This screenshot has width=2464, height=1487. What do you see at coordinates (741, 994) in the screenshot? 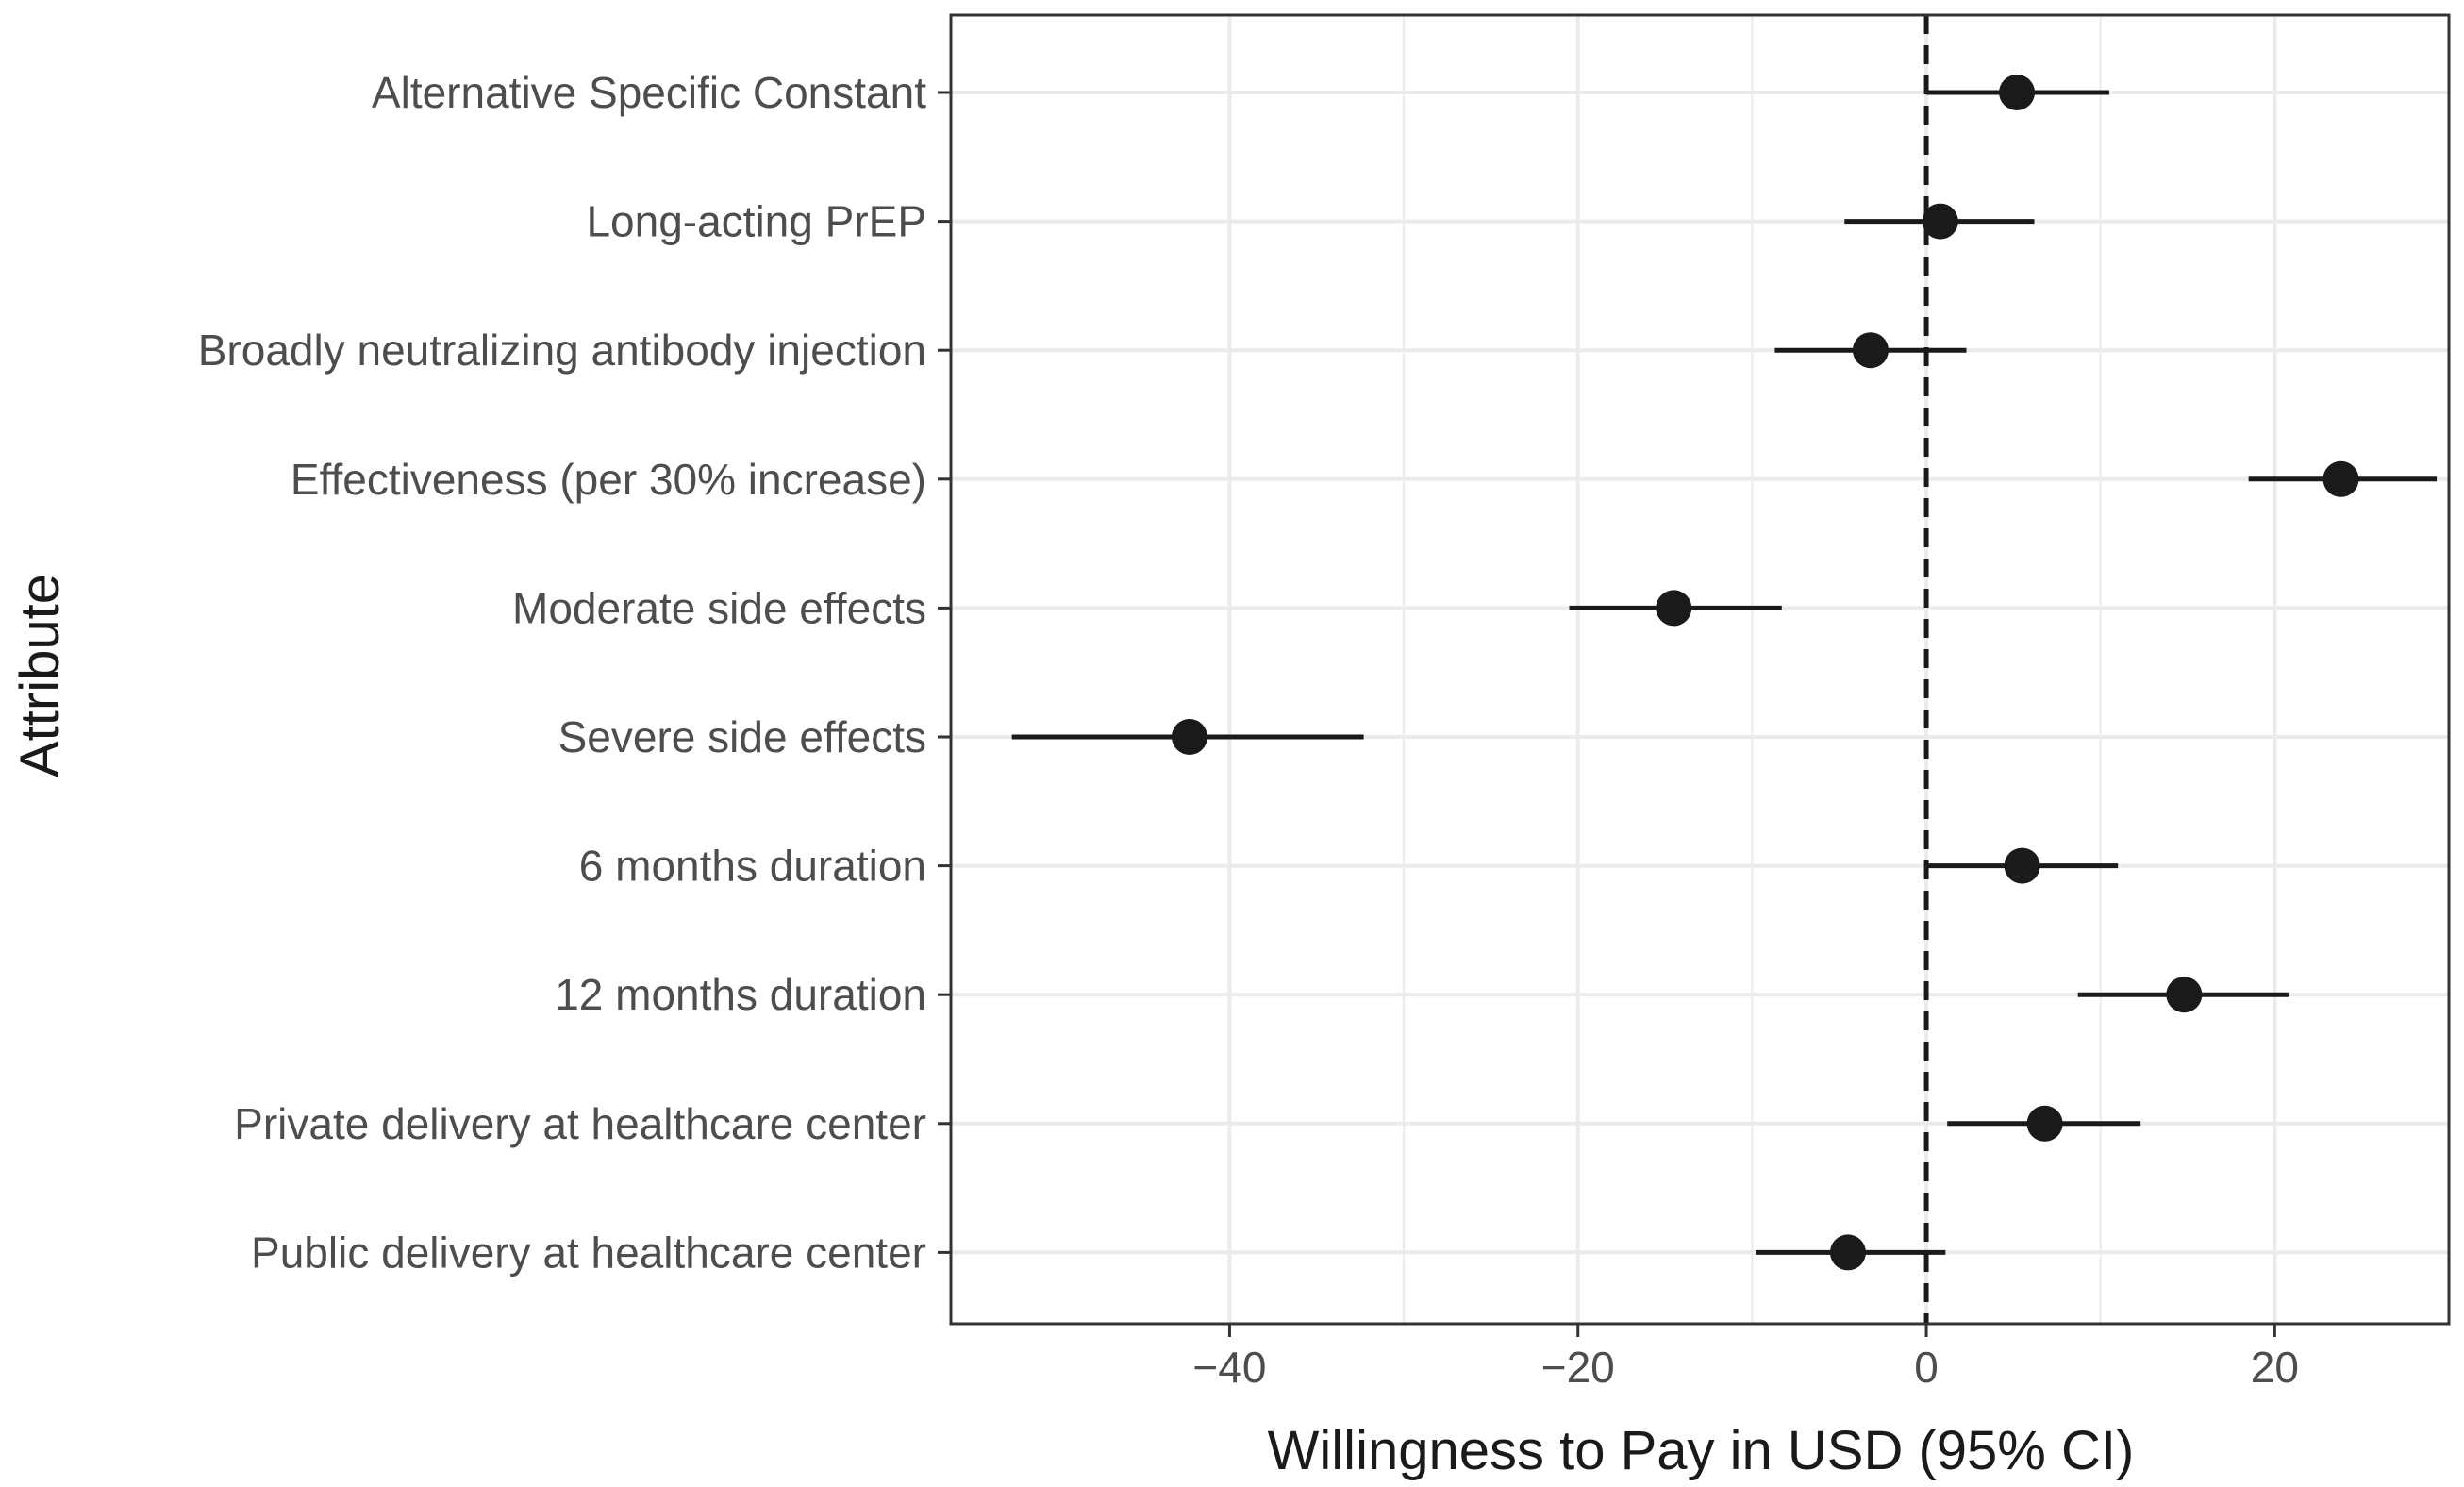
I see `y-tick-label: 12 months duration` at bounding box center [741, 994].